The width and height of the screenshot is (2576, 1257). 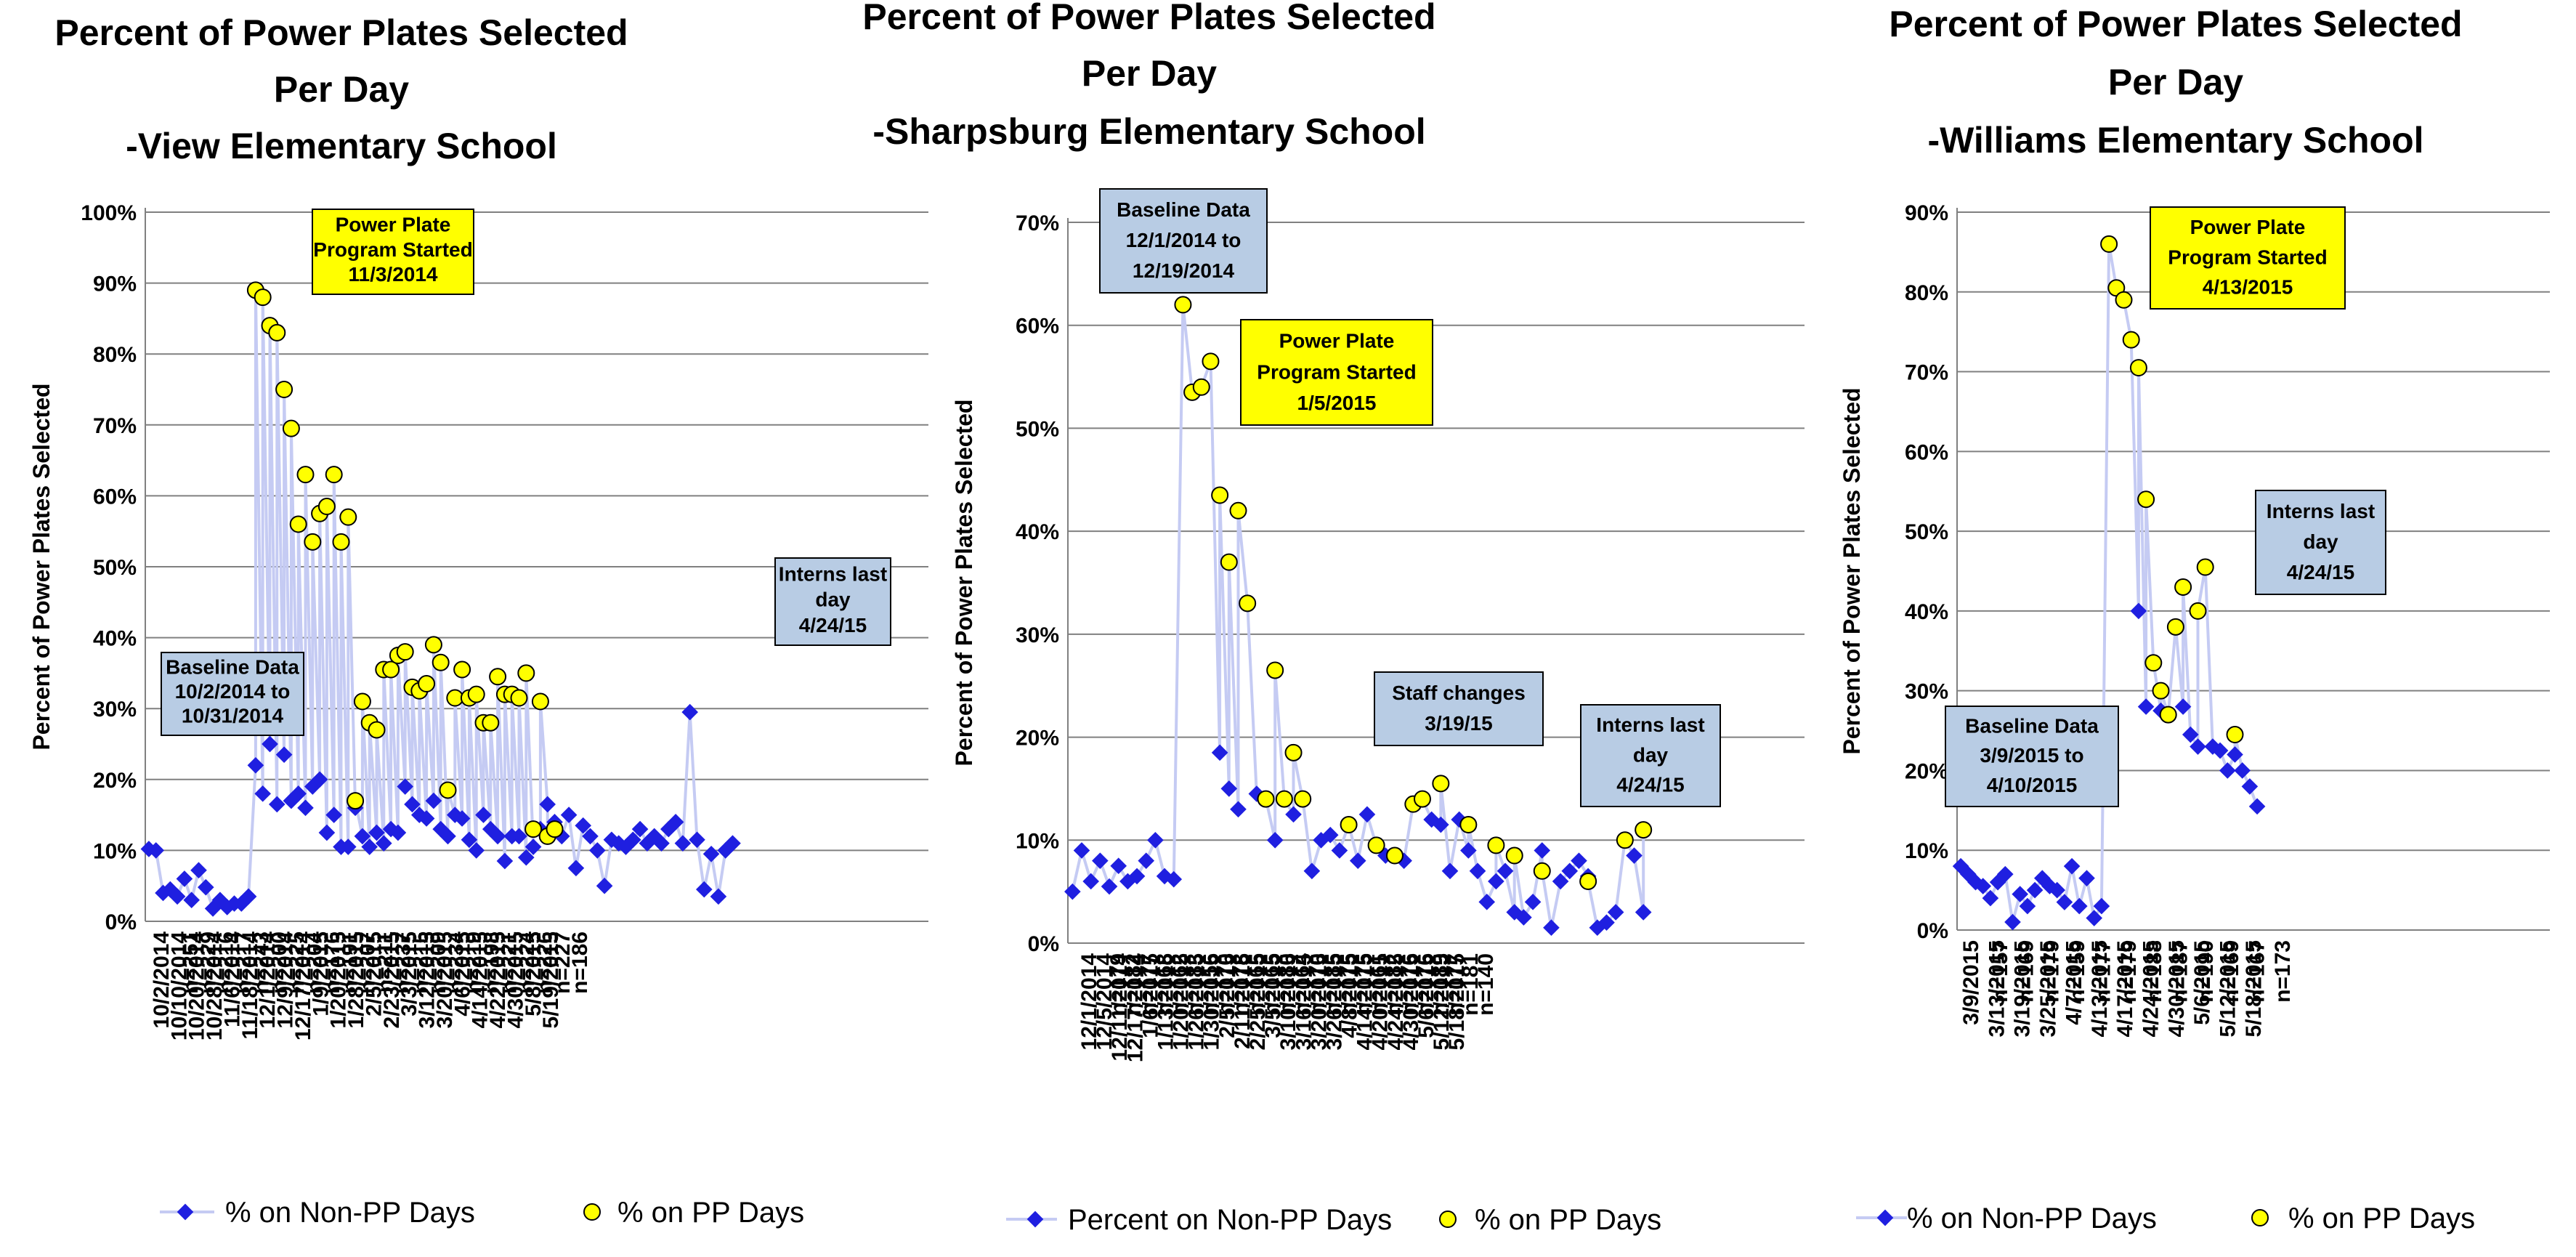 I want to click on x-tick-label: n=207, so click(x=368, y=962).